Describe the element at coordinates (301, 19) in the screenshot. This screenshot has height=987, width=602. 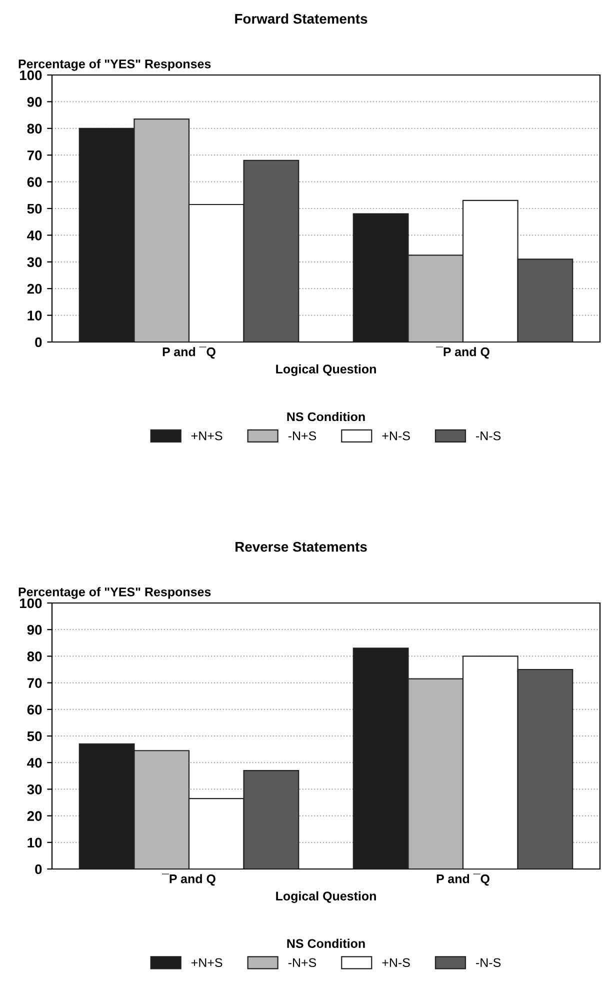
I see `chart-title: Forward Statements` at that location.